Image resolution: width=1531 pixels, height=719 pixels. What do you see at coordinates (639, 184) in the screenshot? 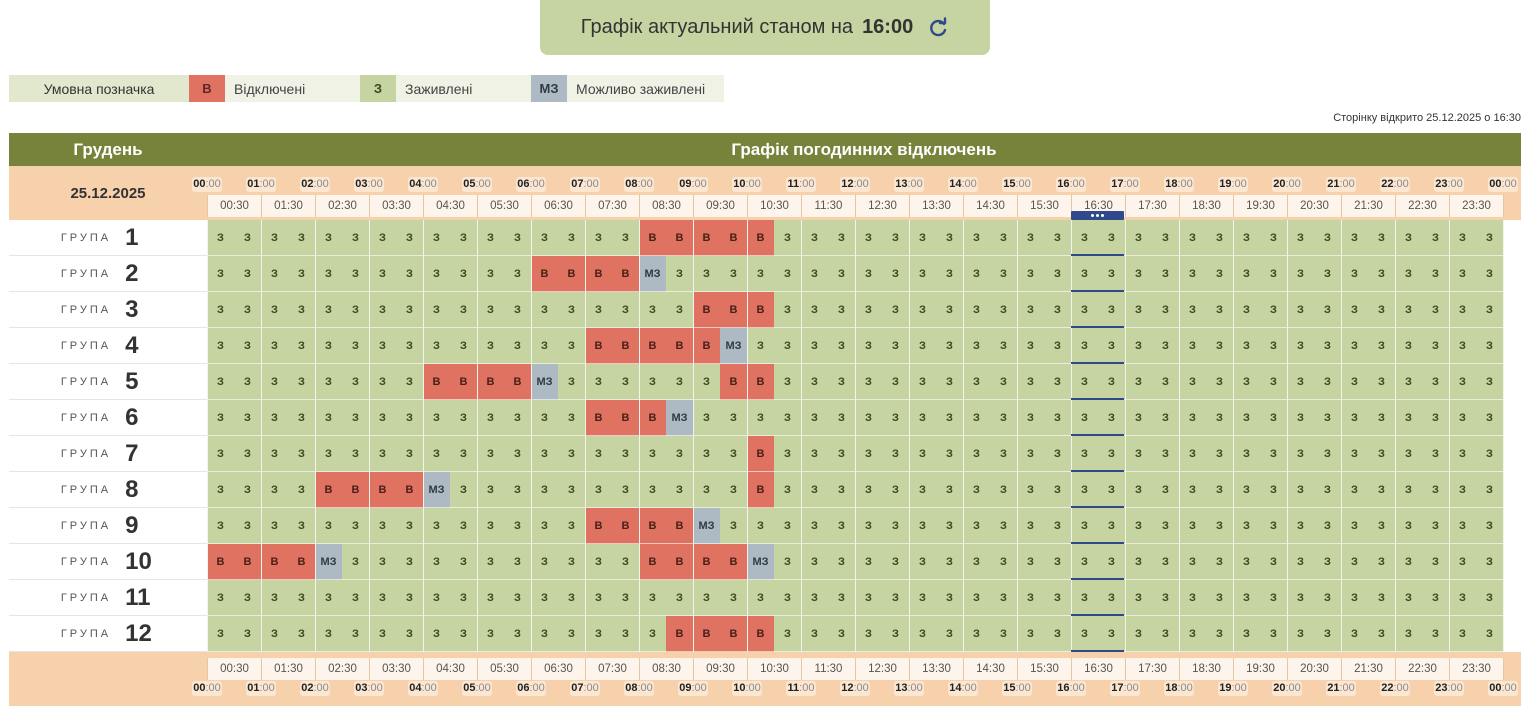
I see `hour-label: 08:00` at bounding box center [639, 184].